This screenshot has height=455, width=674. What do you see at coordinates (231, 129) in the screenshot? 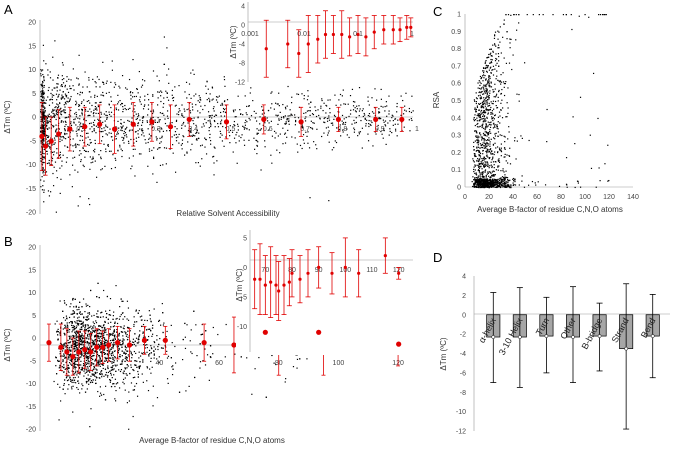
I see `panel-a-x-tick-label: 0.5` at bounding box center [231, 129].